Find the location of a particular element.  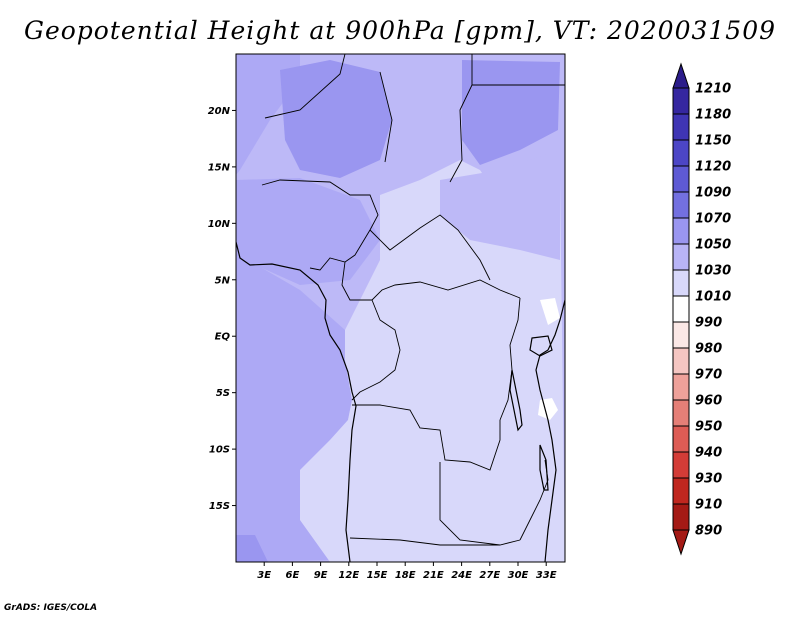

east-high-tongue is located at coordinates (500, 205).